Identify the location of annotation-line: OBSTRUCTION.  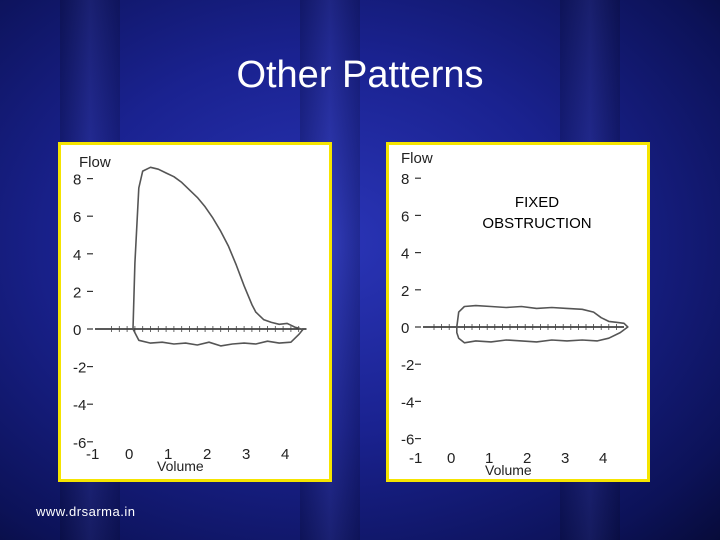
(537, 223).